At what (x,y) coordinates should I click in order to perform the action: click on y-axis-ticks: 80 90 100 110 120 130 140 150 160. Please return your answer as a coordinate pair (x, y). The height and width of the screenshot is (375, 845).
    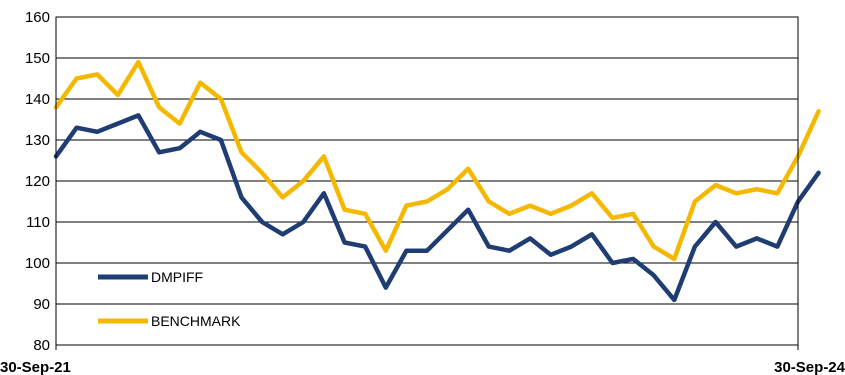
    Looking at the image, I should click on (37, 181).